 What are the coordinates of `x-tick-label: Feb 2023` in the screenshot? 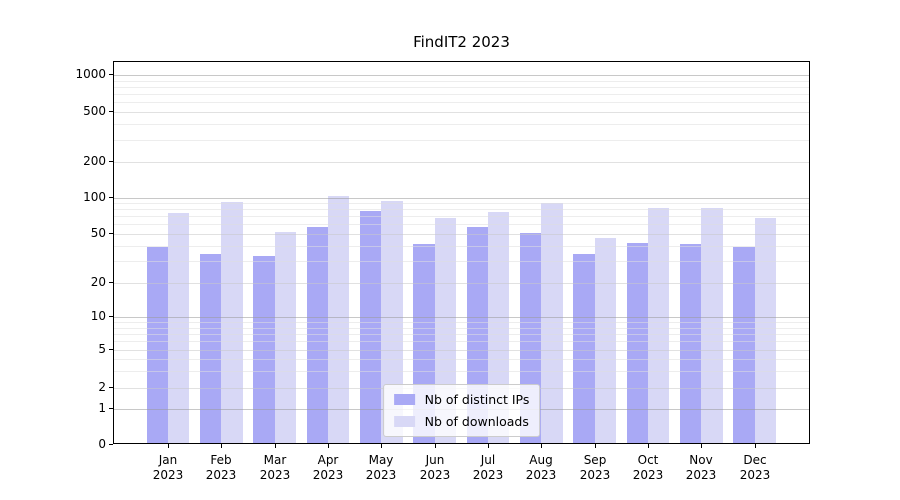 It's located at (221, 467).